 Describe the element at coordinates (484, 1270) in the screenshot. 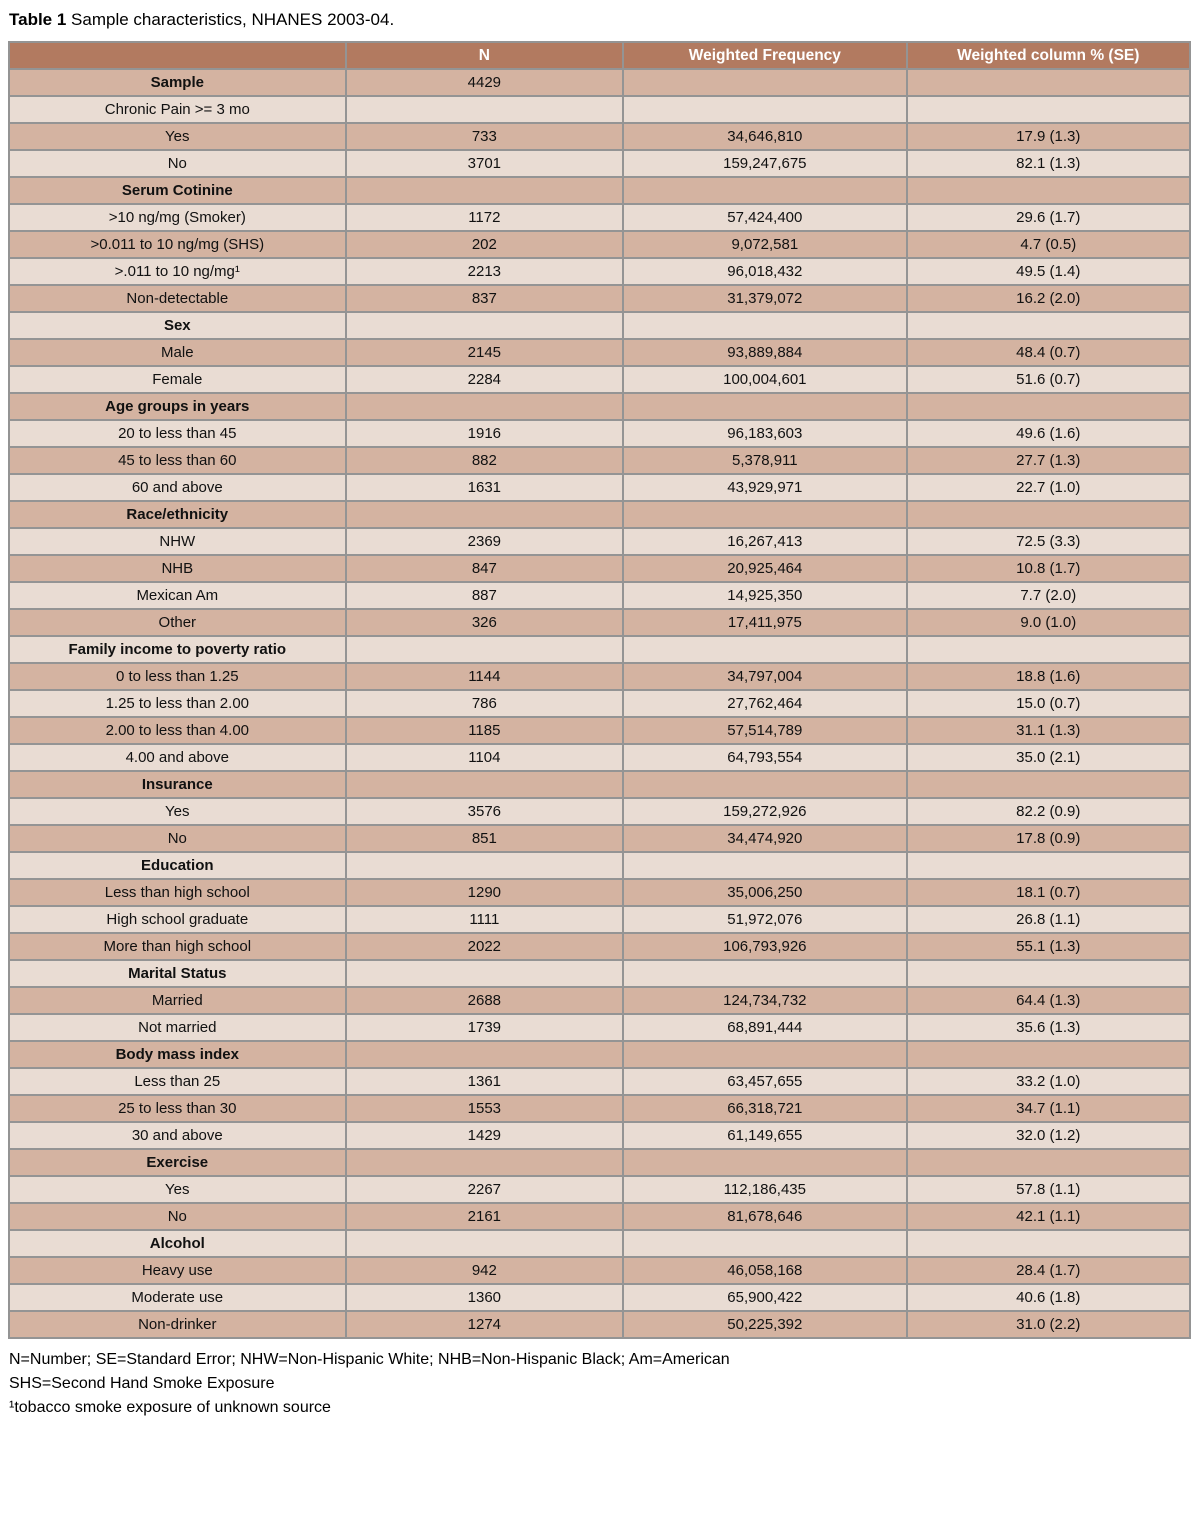

I see `cell-n: 942` at that location.